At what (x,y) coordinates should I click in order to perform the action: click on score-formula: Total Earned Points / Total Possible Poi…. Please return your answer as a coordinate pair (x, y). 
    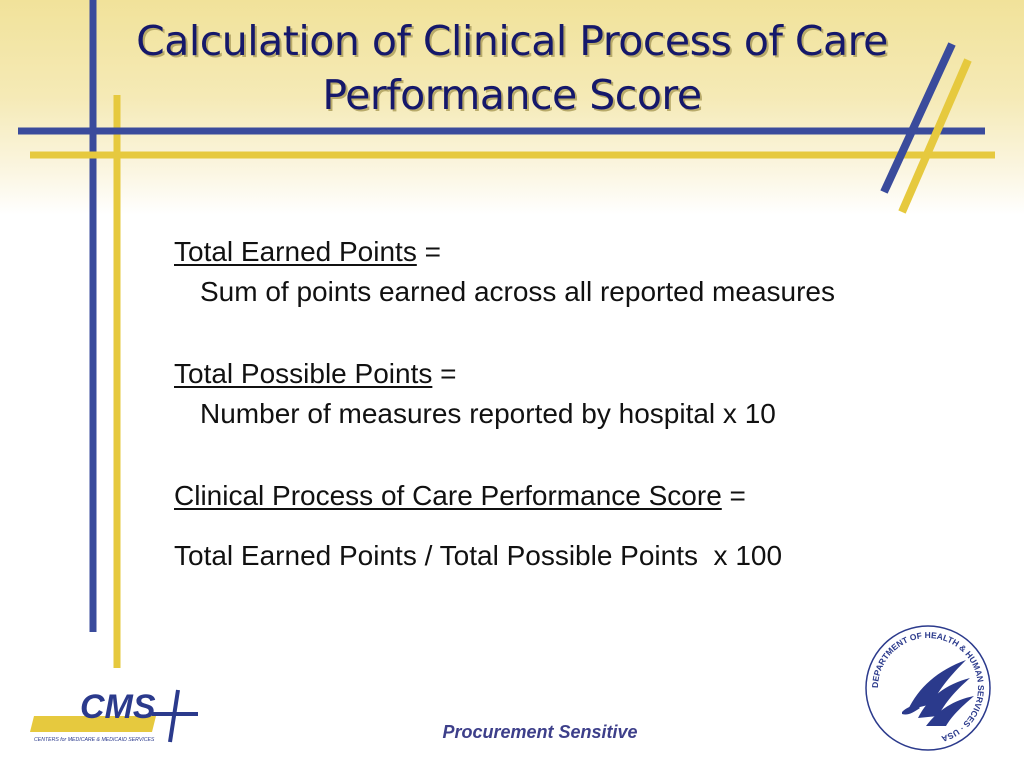
    Looking at the image, I should click on (478, 555).